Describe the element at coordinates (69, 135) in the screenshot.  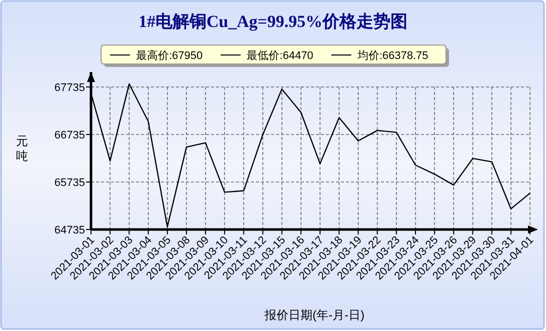
I see `y-tick-label: 66735` at that location.